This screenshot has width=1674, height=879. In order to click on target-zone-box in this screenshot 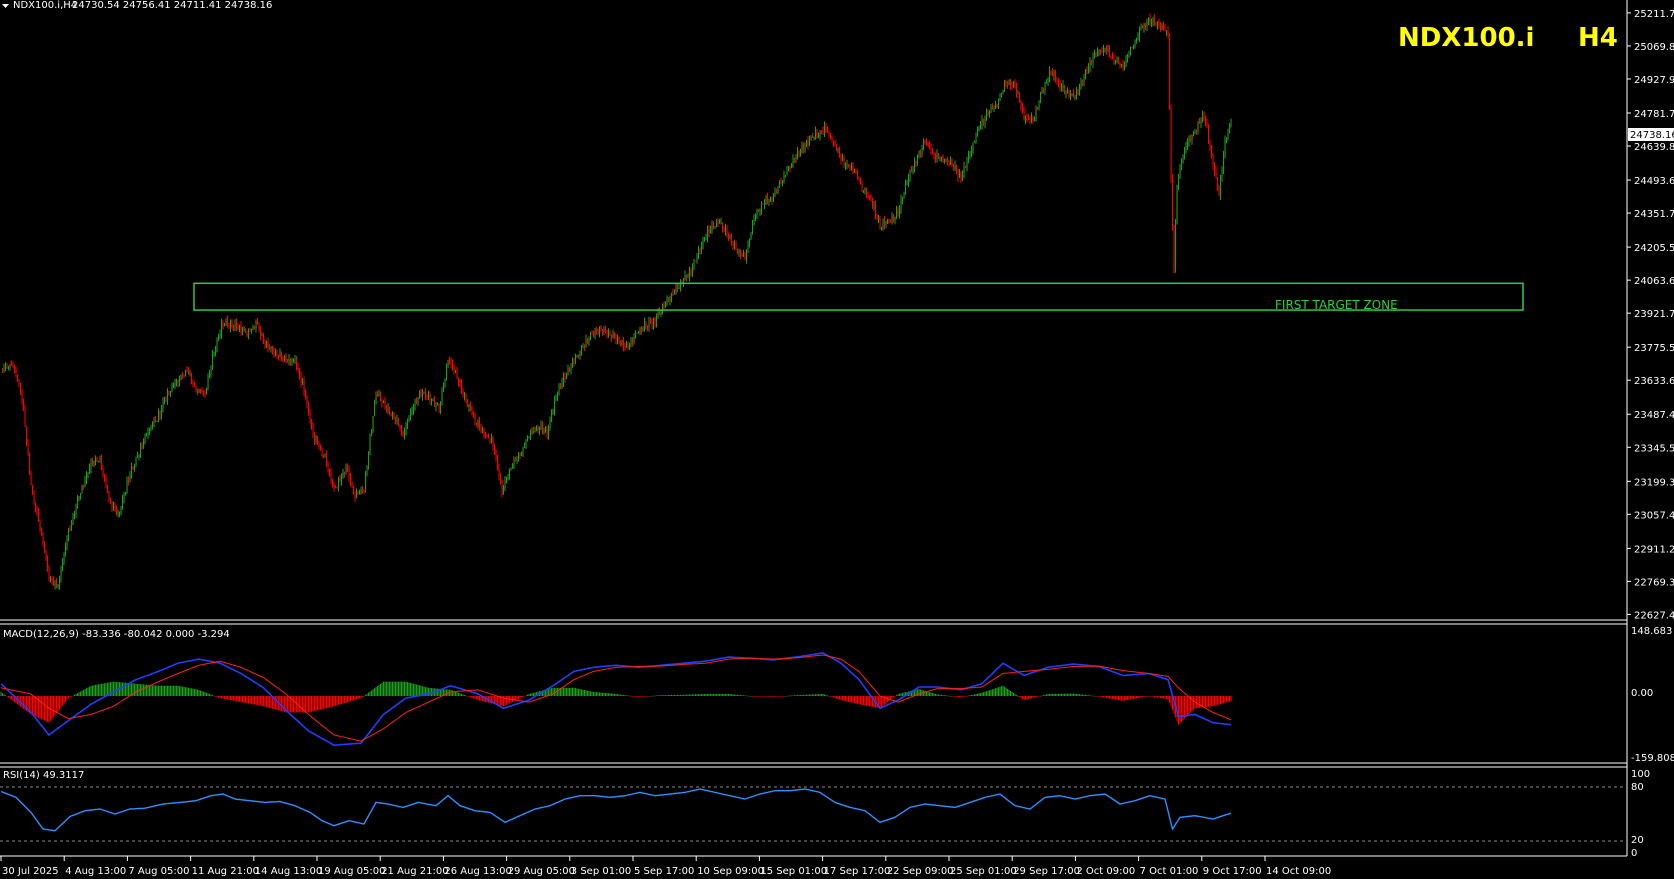, I will do `click(858, 296)`.